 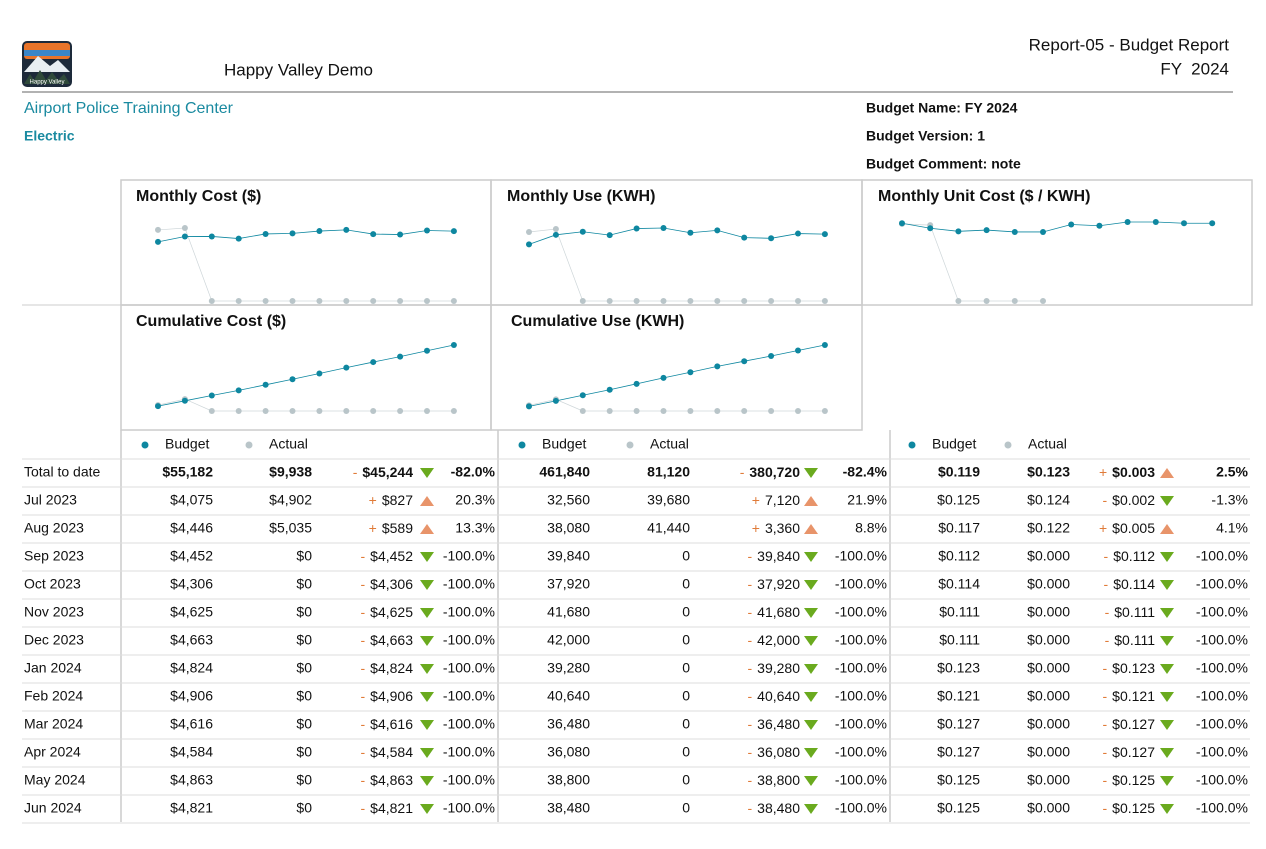 What do you see at coordinates (53, 724) in the screenshot?
I see `row-label: Mar 2024` at bounding box center [53, 724].